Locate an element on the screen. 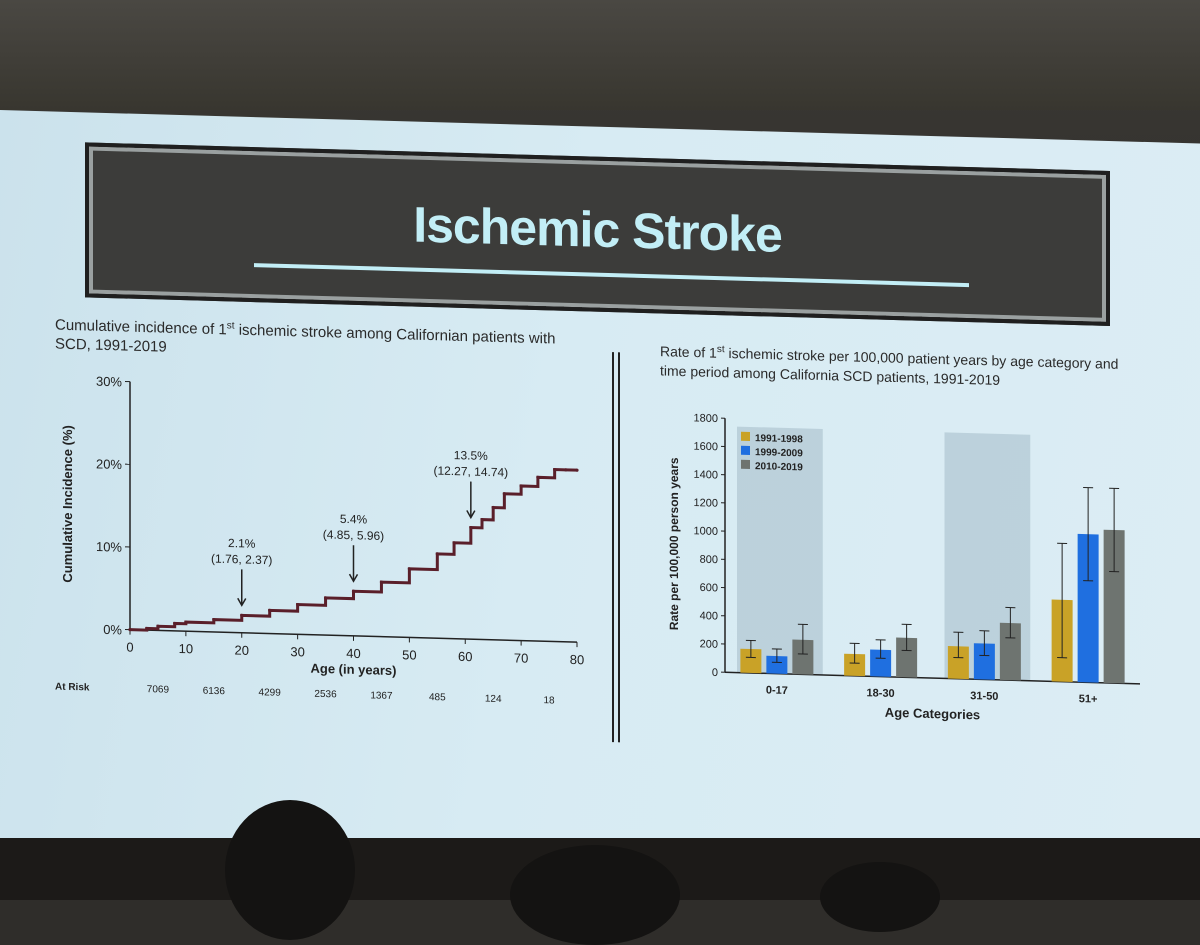 This screenshot has width=1200, height=945. x-tick-label: 40 is located at coordinates (353, 653).